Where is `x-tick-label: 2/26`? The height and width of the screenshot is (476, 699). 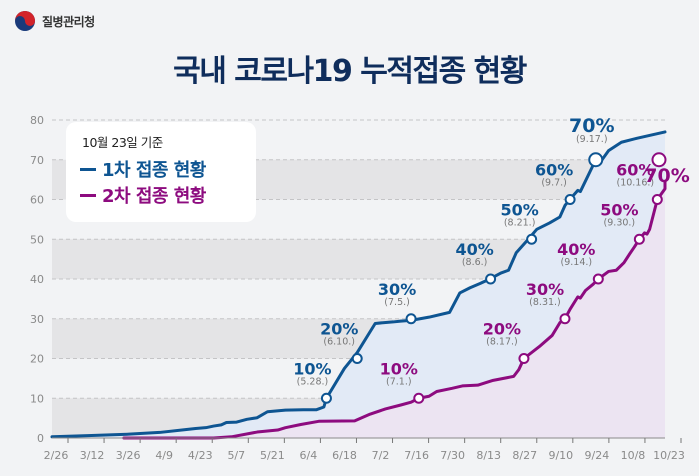 x-tick-label: 2/26 is located at coordinates (56, 455).